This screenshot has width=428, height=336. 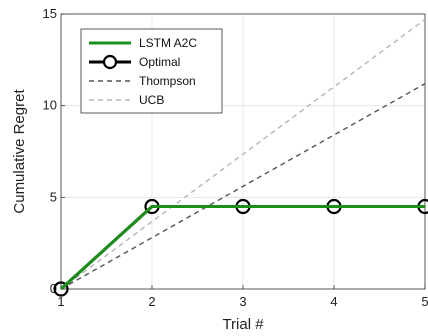 What do you see at coordinates (333, 301) in the screenshot?
I see `x-tick-label: 4` at bounding box center [333, 301].